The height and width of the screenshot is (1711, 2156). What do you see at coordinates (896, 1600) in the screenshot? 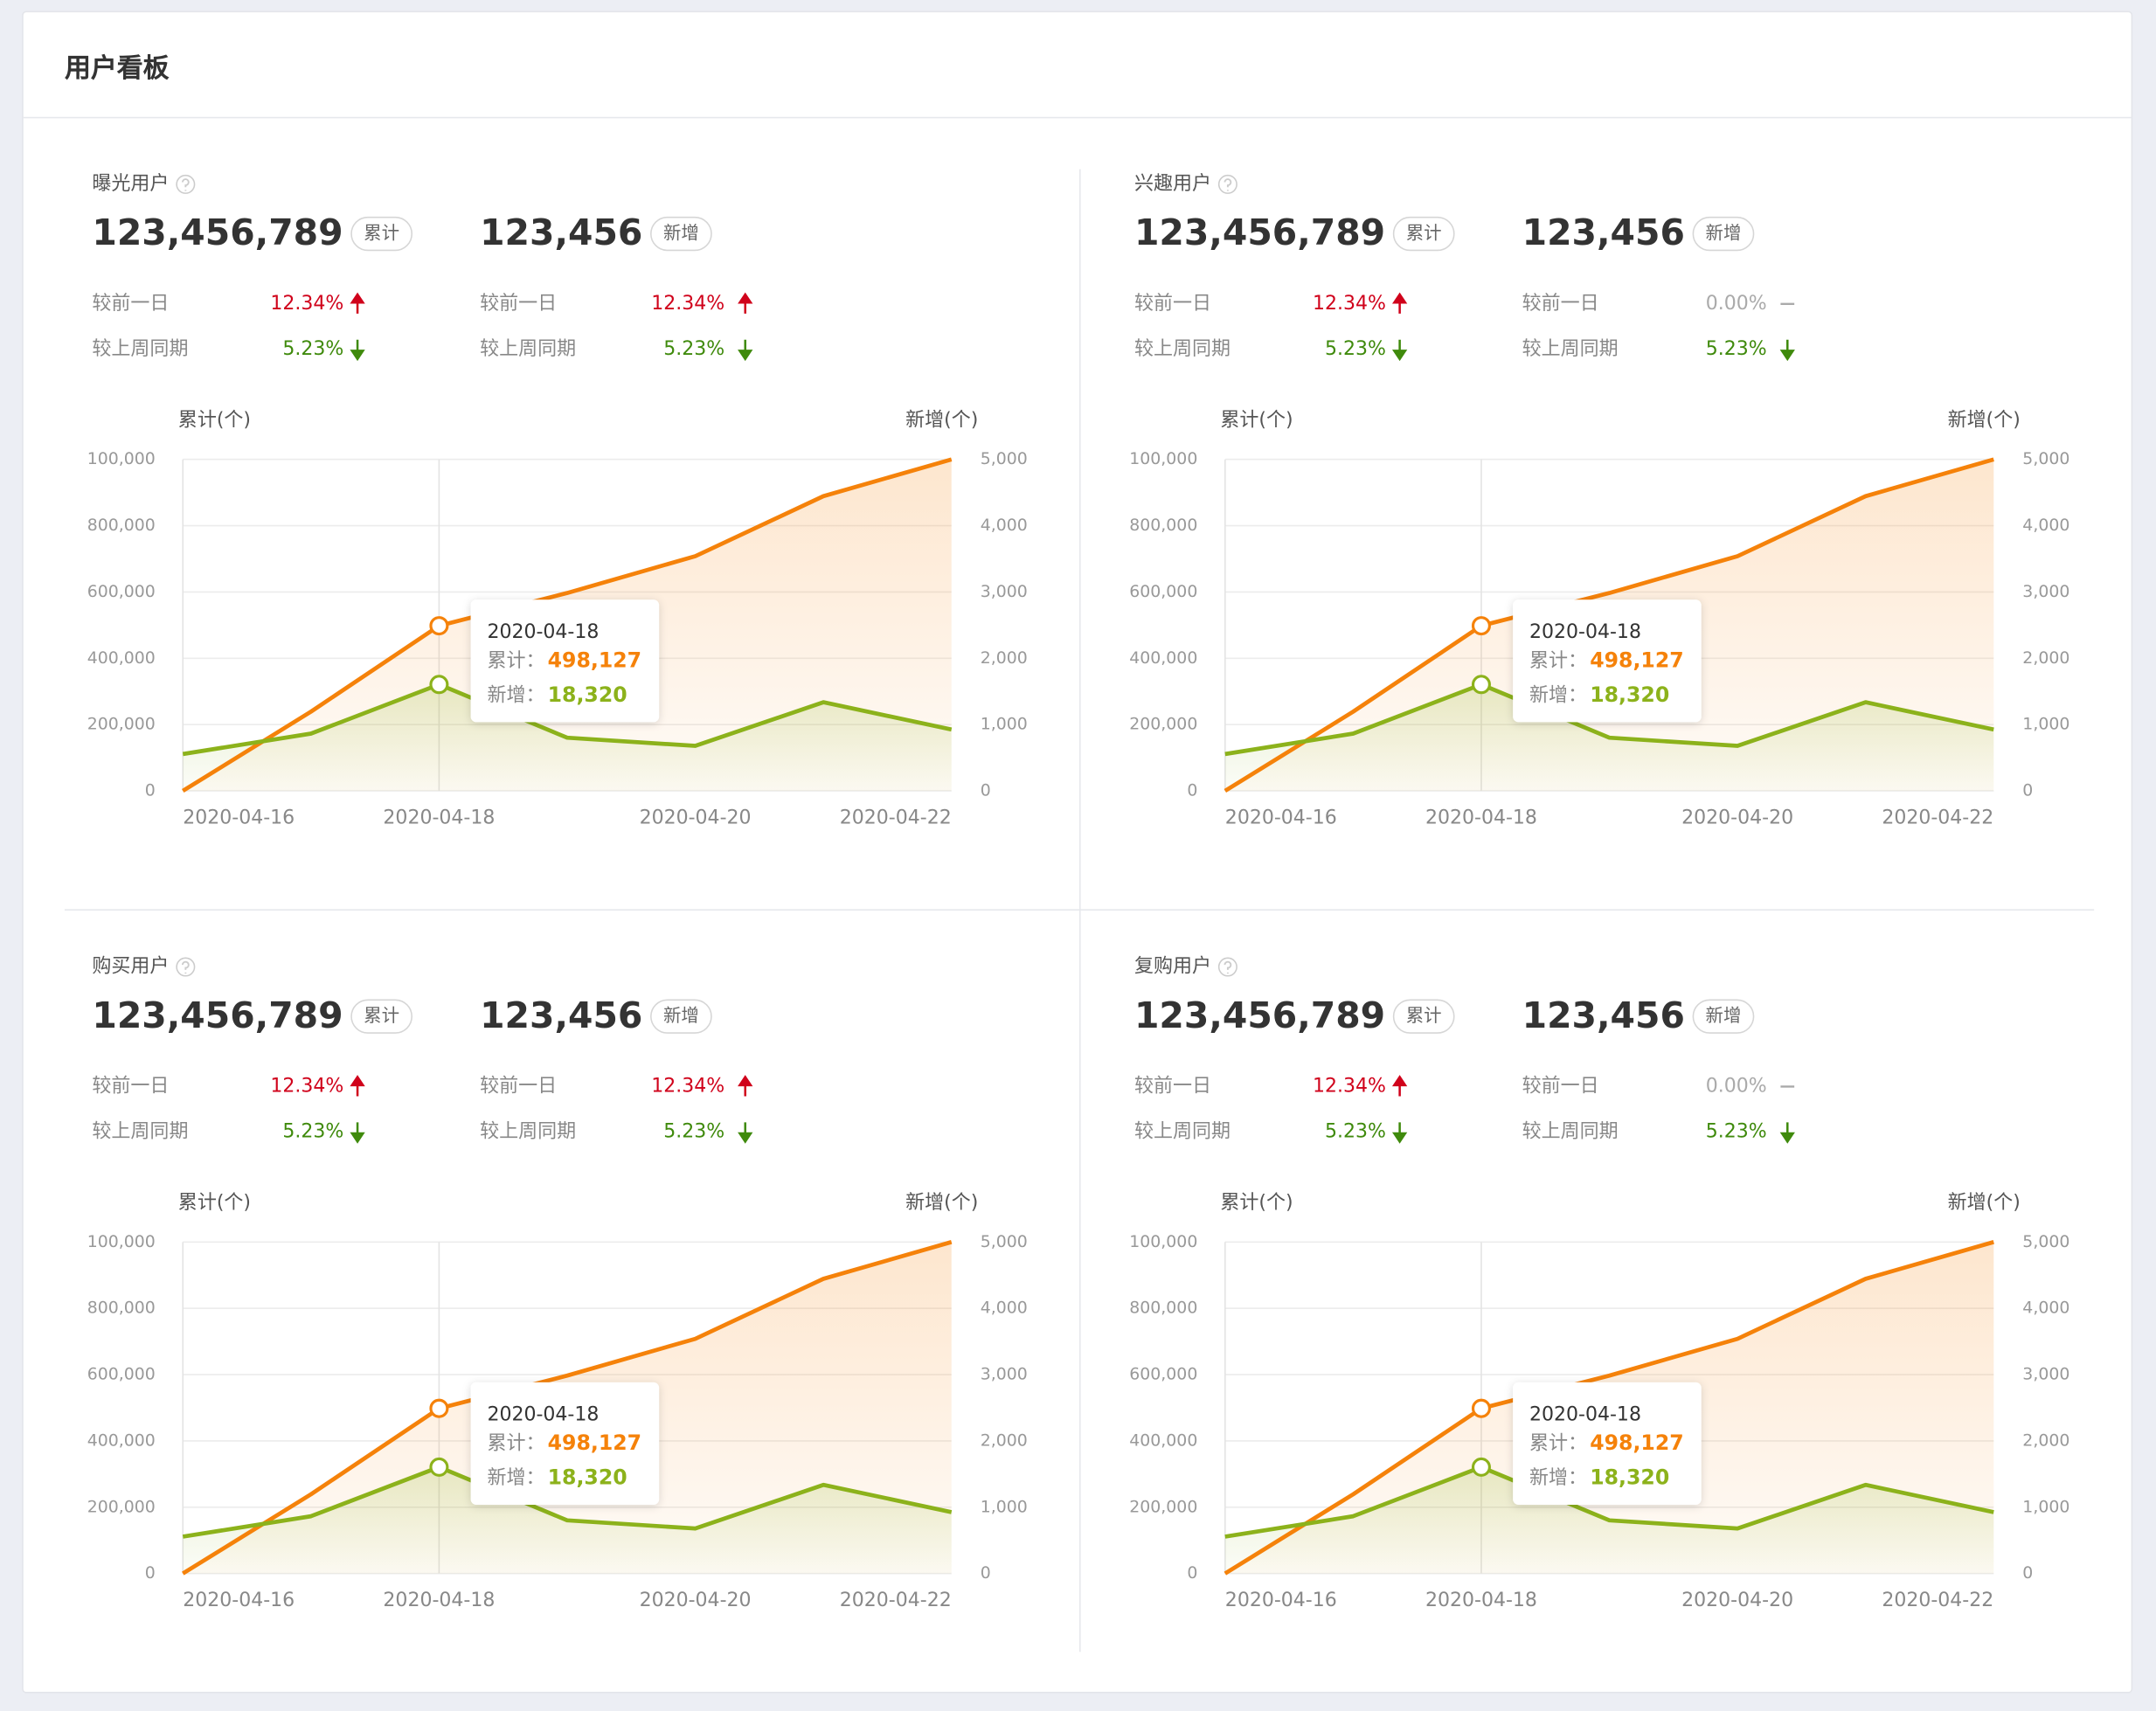
I see `x-tick-label: 2020-04-22` at bounding box center [896, 1600].